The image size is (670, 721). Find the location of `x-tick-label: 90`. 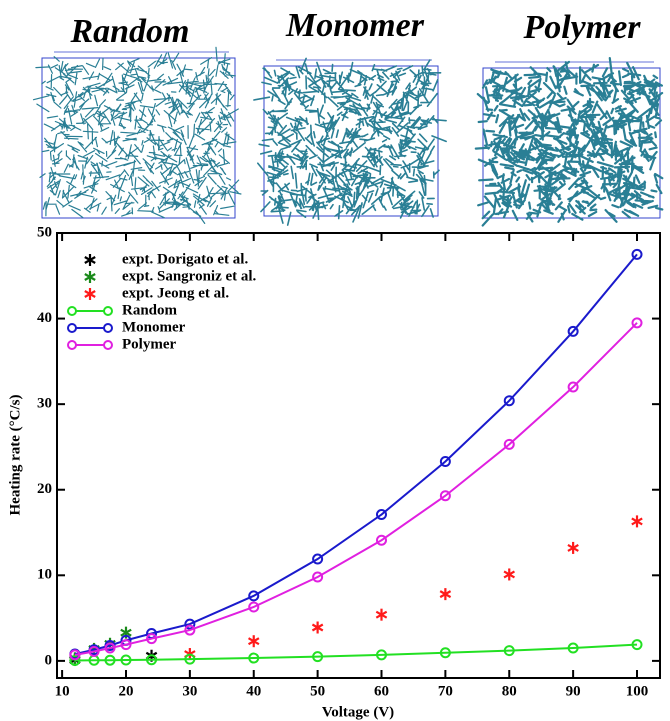

x-tick-label: 90 is located at coordinates (573, 691).